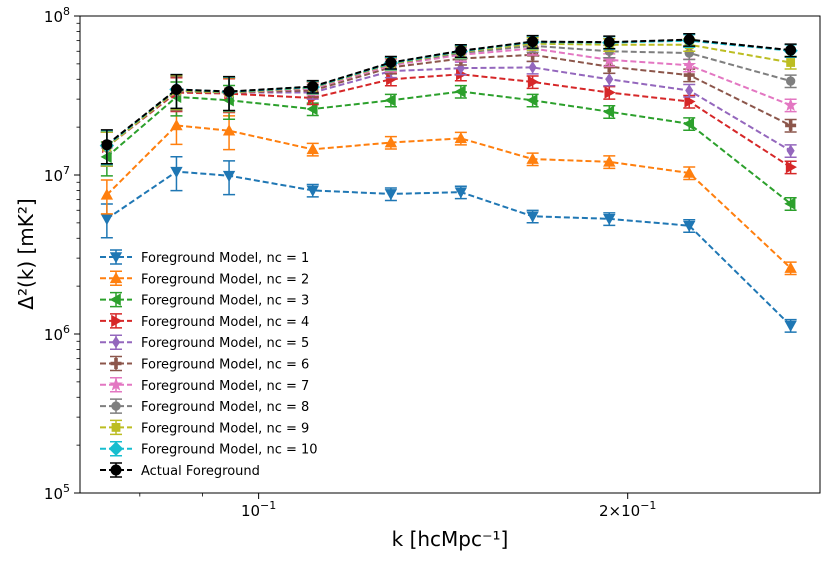  I want to click on legend-entry-3: Foreground Model, nc = 3, so click(204, 300).